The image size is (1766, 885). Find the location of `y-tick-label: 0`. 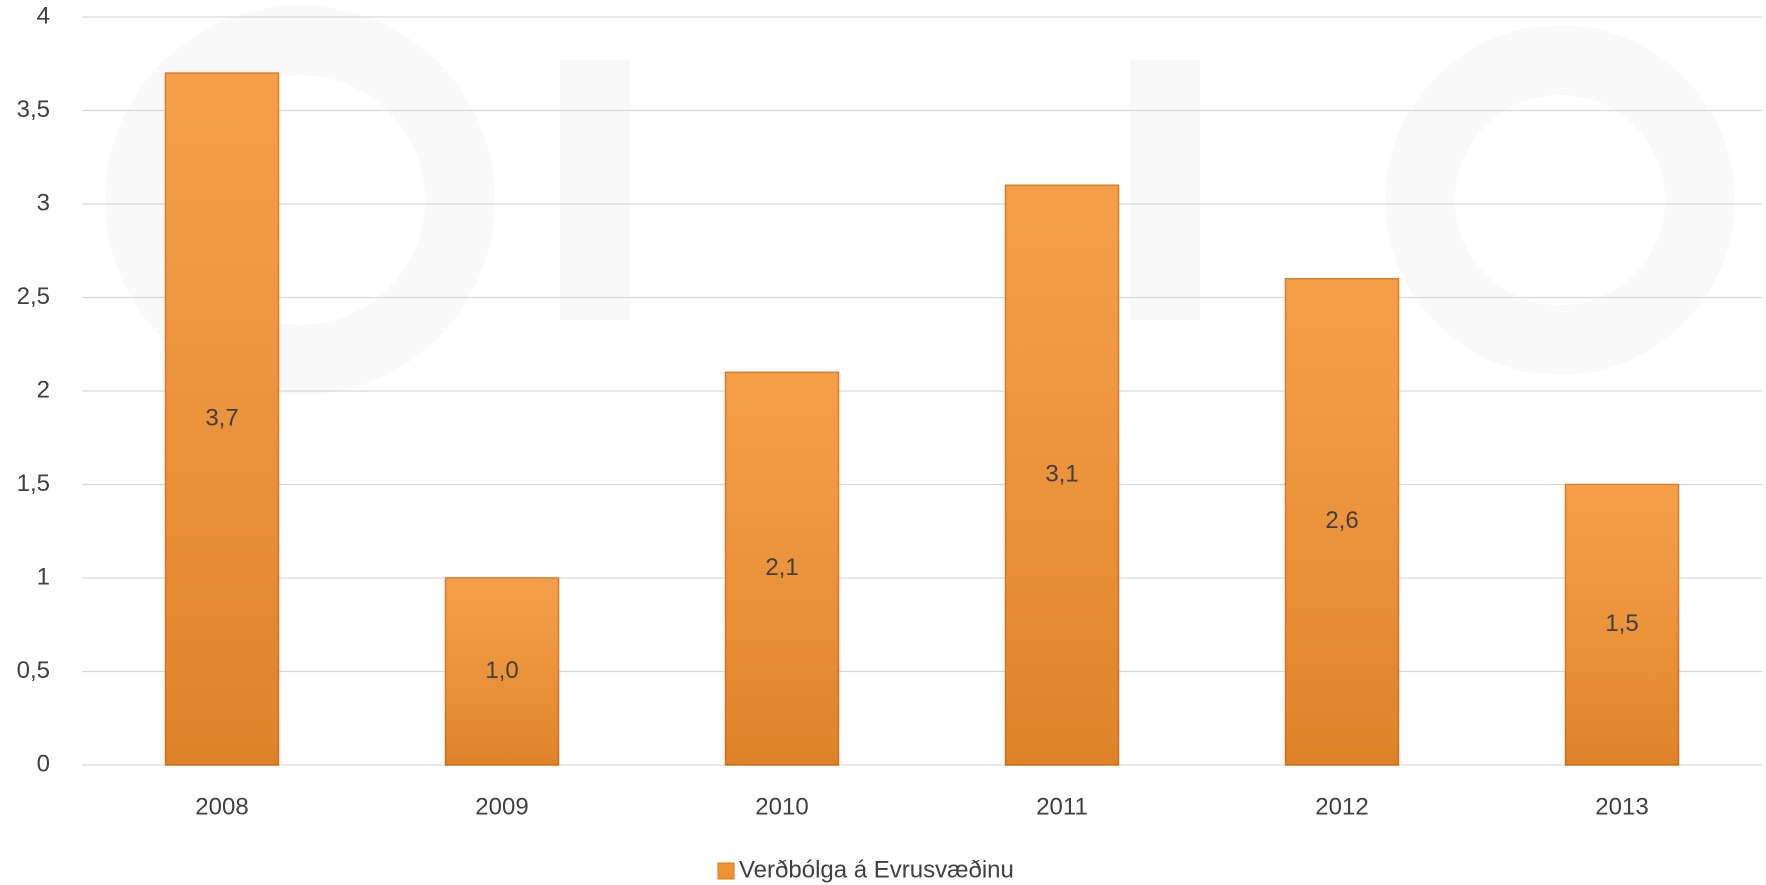

y-tick-label: 0 is located at coordinates (43, 763).